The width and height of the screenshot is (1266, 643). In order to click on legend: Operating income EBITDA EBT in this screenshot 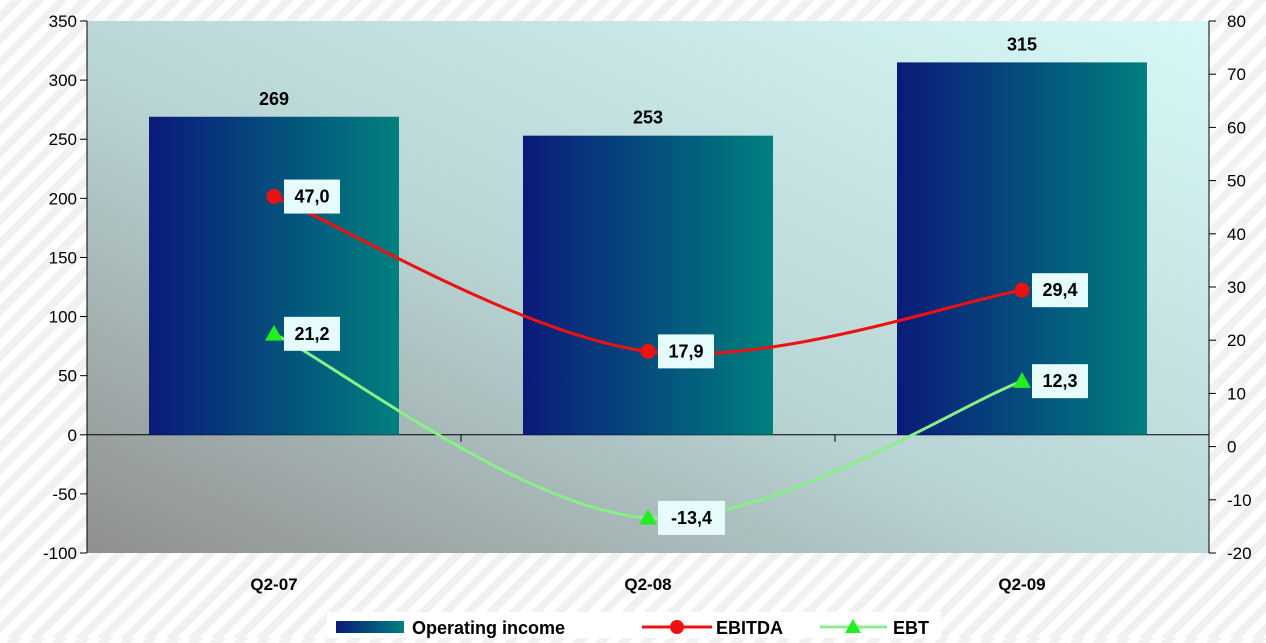, I will do `click(634, 626)`.